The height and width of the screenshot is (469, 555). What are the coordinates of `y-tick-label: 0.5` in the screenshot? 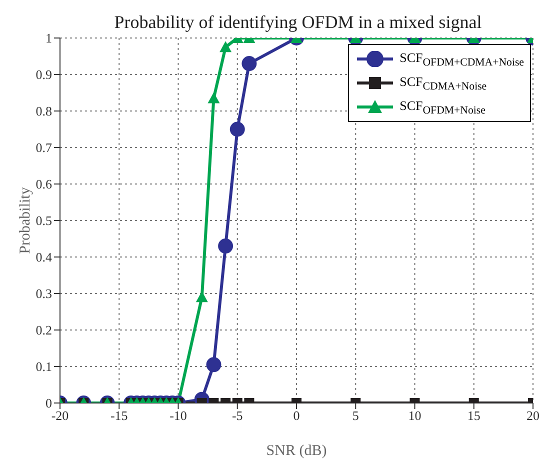 It's located at (44, 220).